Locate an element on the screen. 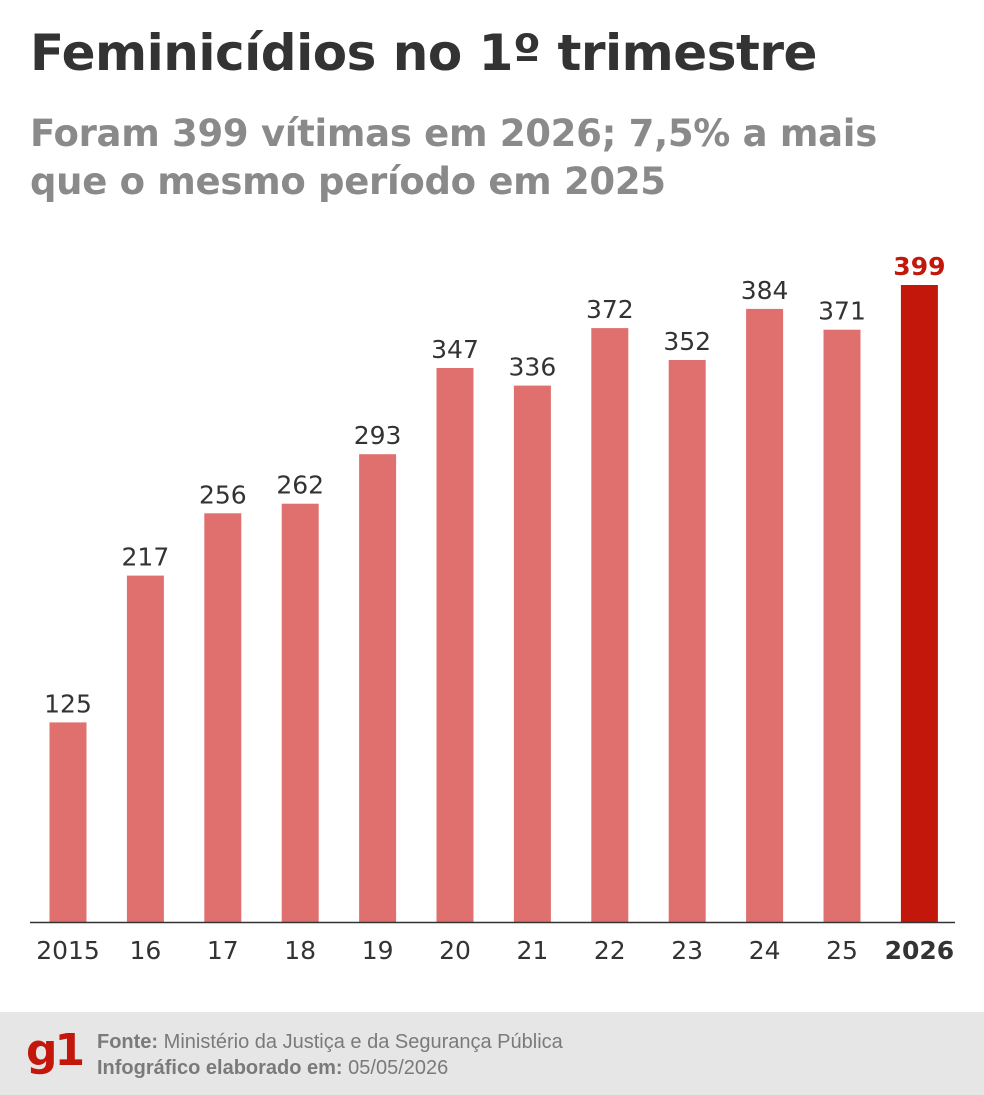 The image size is (984, 1095). data-label: 371 is located at coordinates (842, 311).